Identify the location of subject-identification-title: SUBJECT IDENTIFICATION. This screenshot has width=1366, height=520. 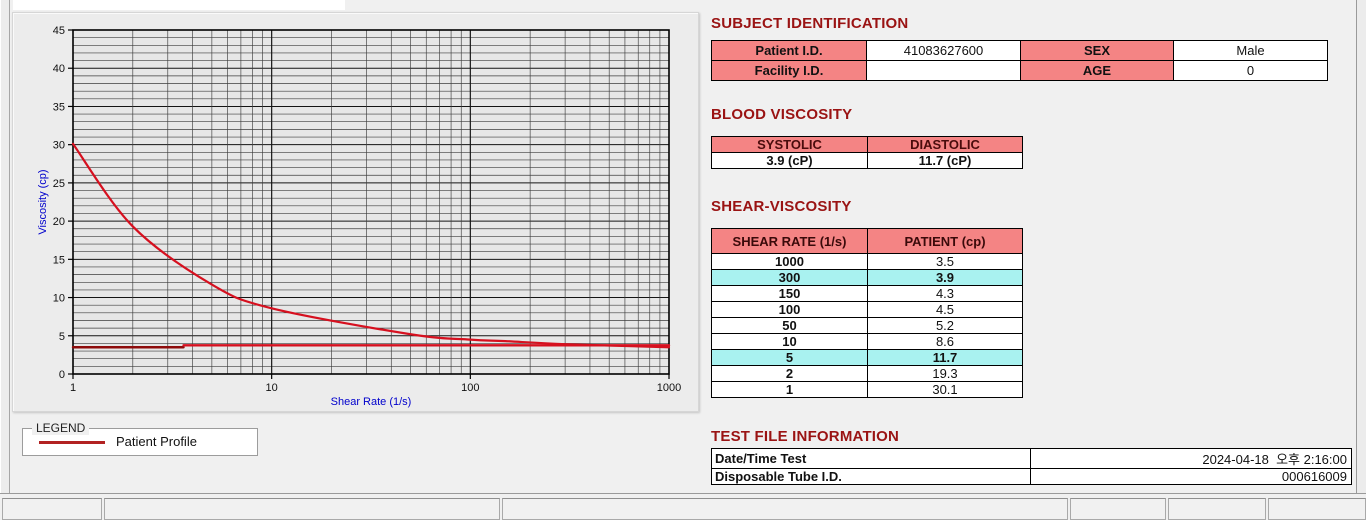
(810, 23).